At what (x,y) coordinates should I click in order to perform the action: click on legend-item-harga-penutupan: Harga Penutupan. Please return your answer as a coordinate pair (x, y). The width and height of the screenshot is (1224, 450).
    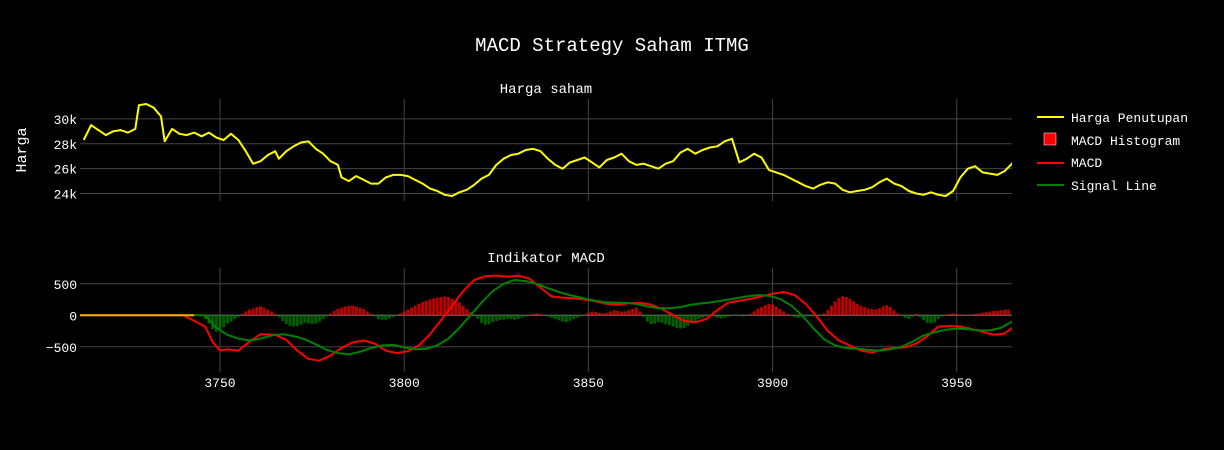
    Looking at the image, I should click on (1112, 118).